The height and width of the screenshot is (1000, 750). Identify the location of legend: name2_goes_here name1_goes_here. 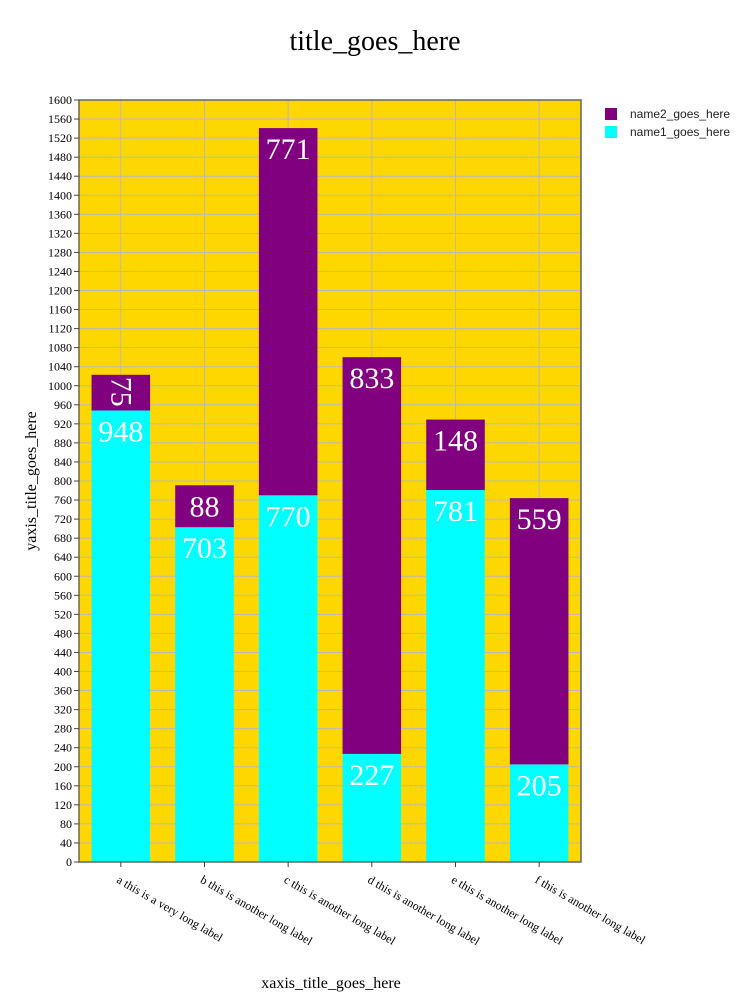
(667, 123).